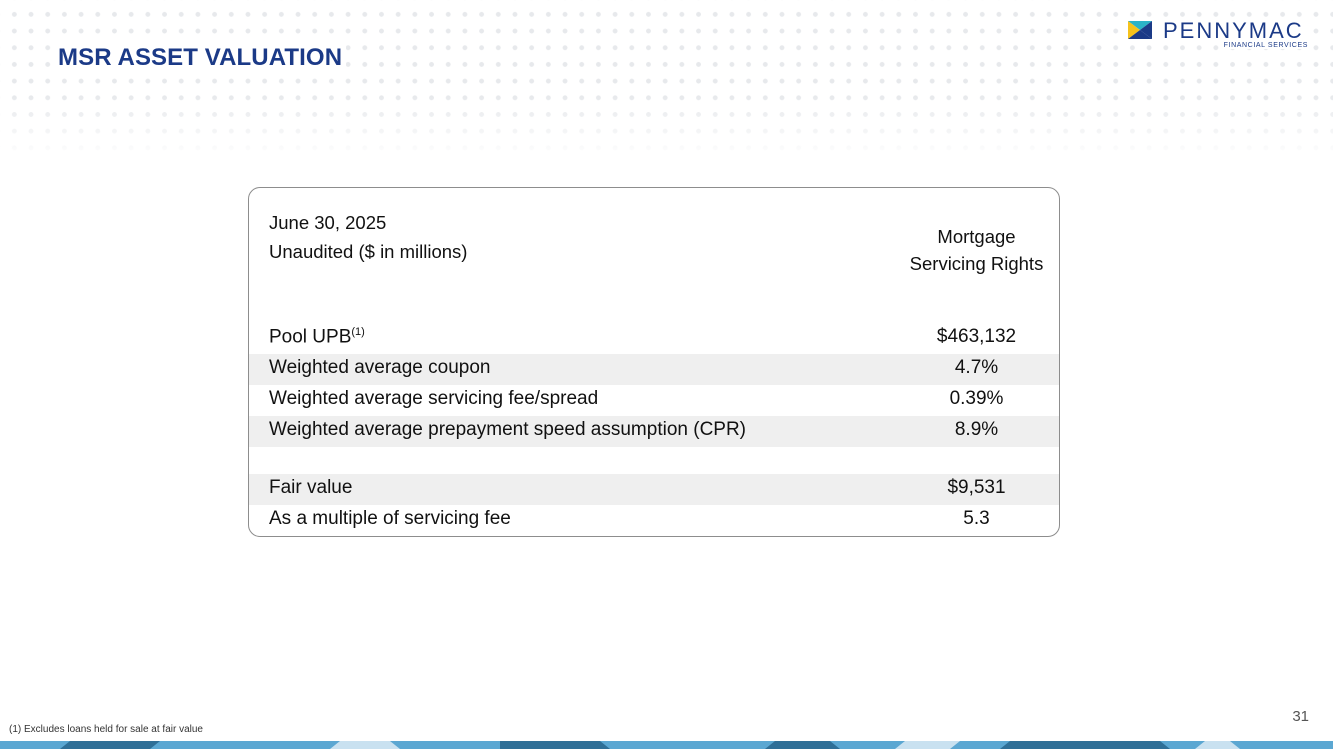 Image resolution: width=1333 pixels, height=749 pixels. I want to click on row-label: As a multiple of servicing fee, so click(390, 518).